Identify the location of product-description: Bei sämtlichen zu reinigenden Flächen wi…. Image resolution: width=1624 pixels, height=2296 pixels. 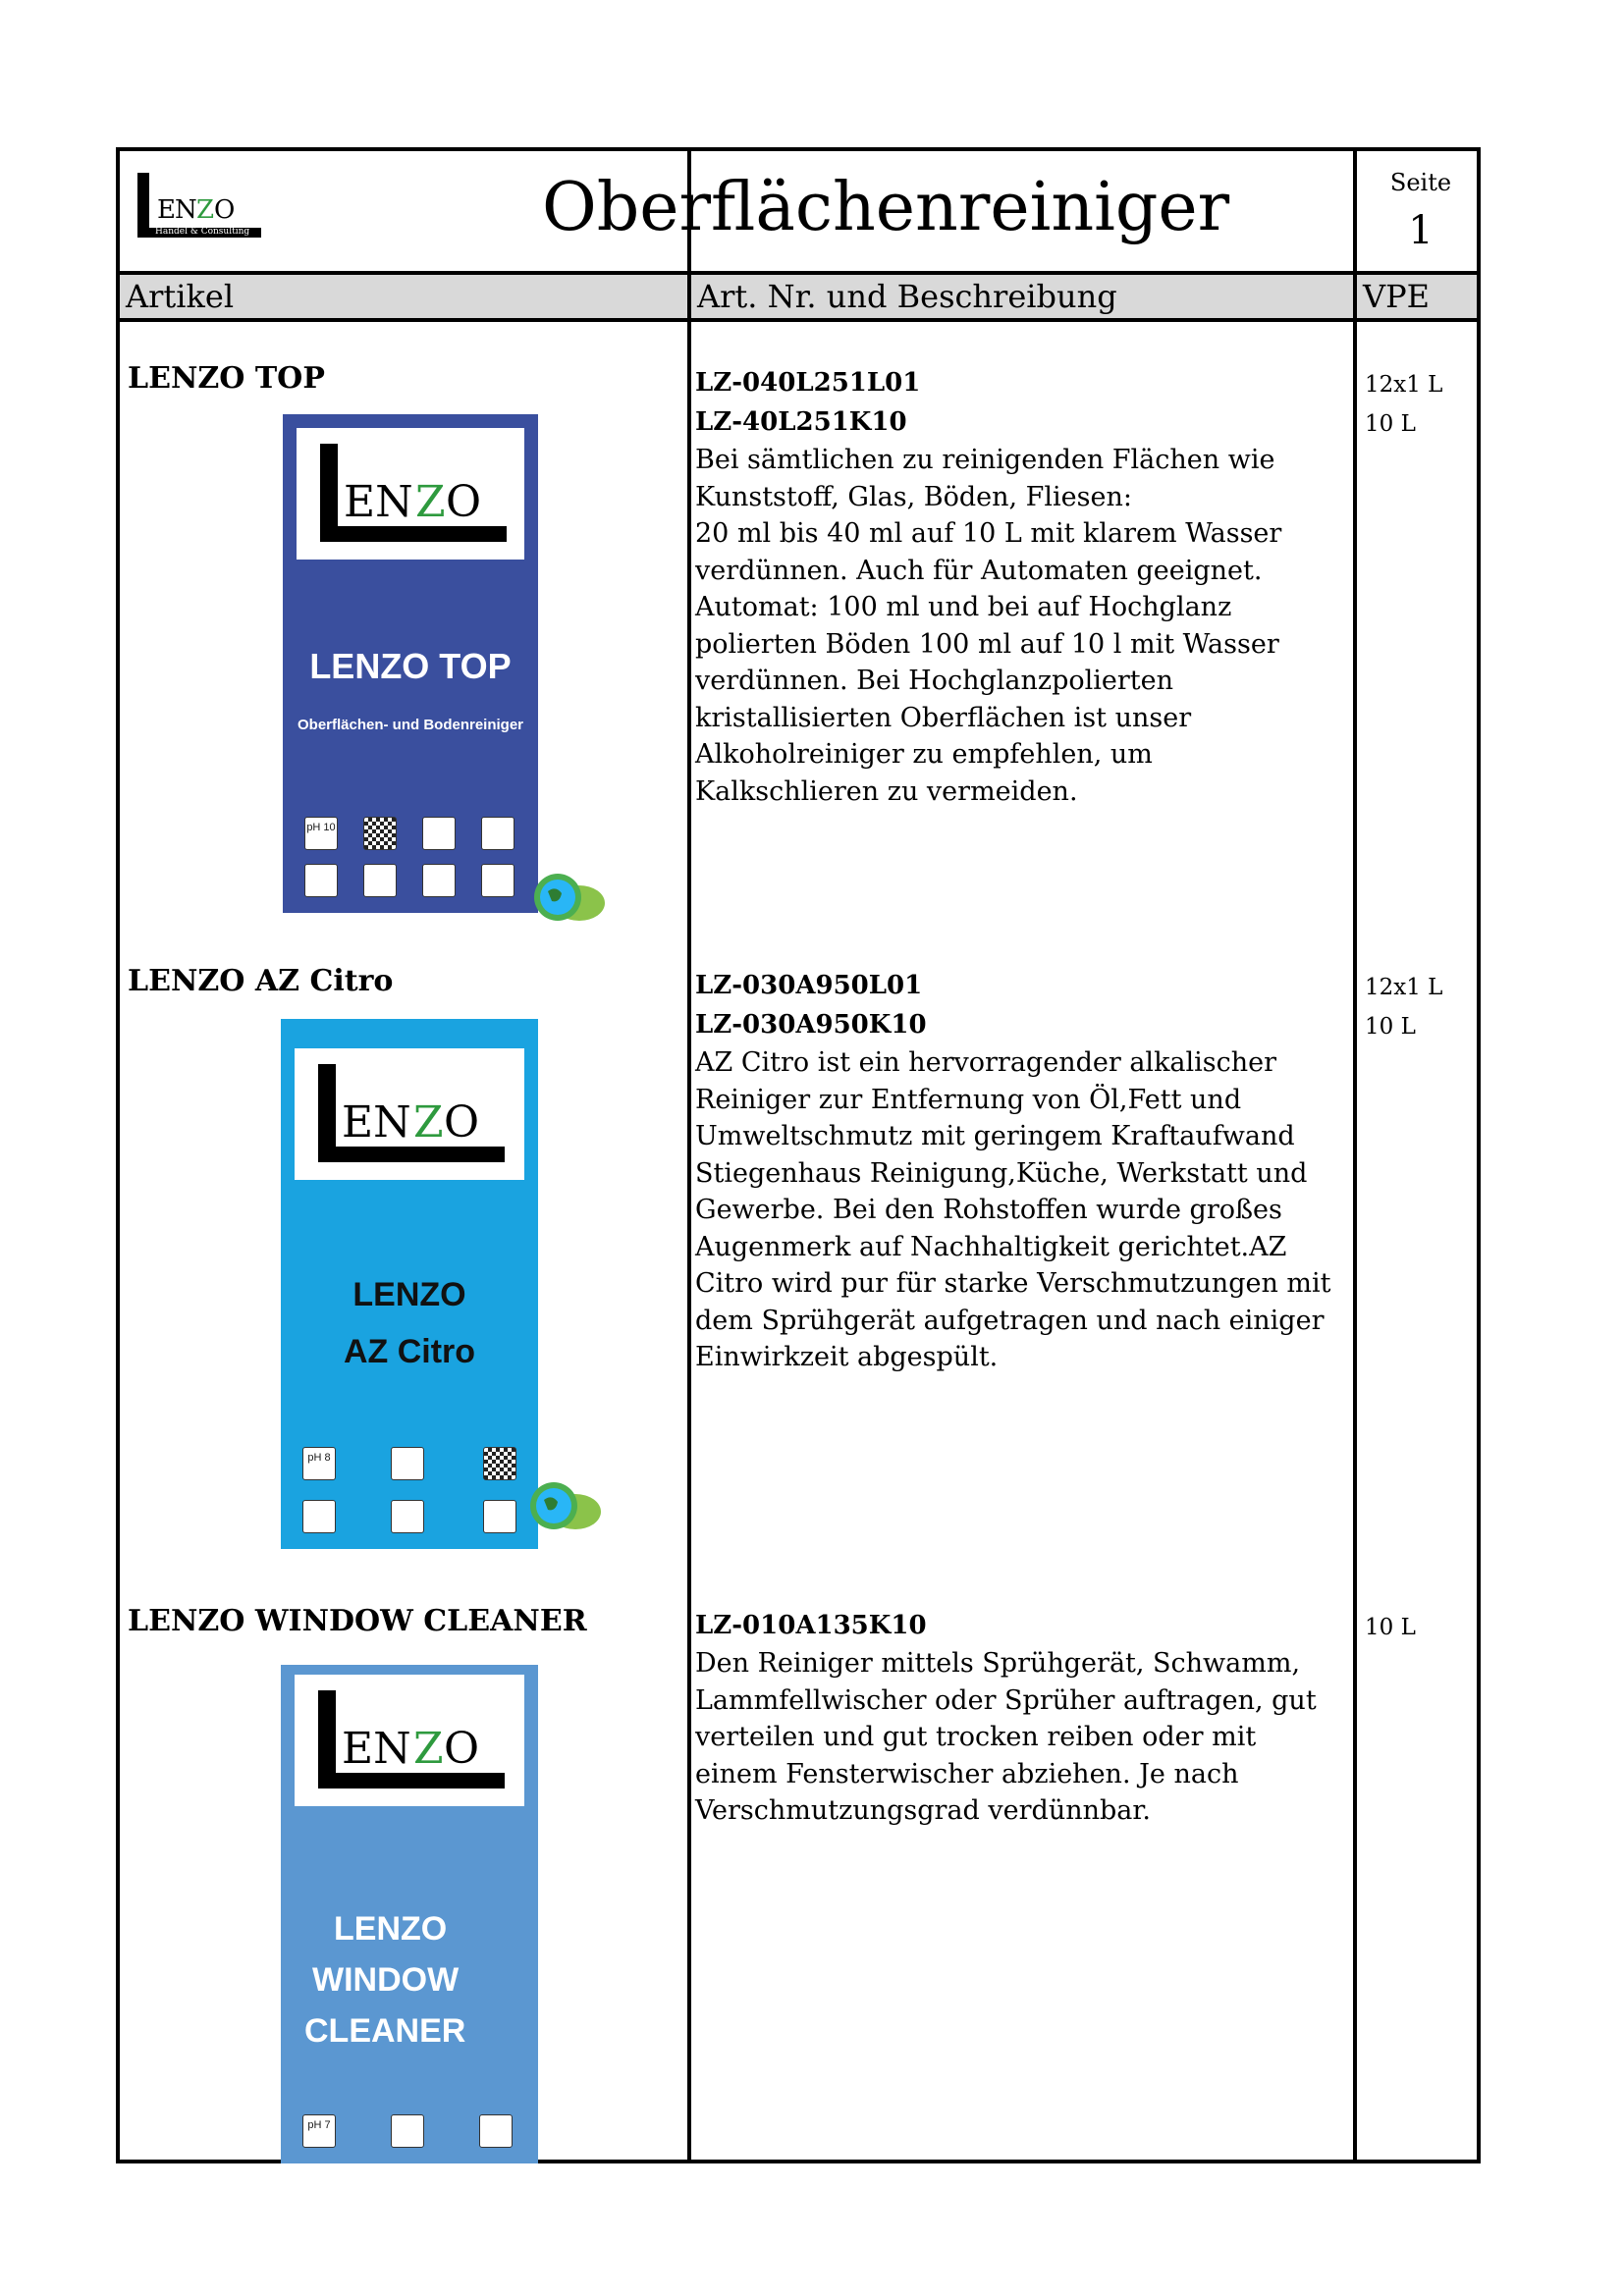
(988, 626).